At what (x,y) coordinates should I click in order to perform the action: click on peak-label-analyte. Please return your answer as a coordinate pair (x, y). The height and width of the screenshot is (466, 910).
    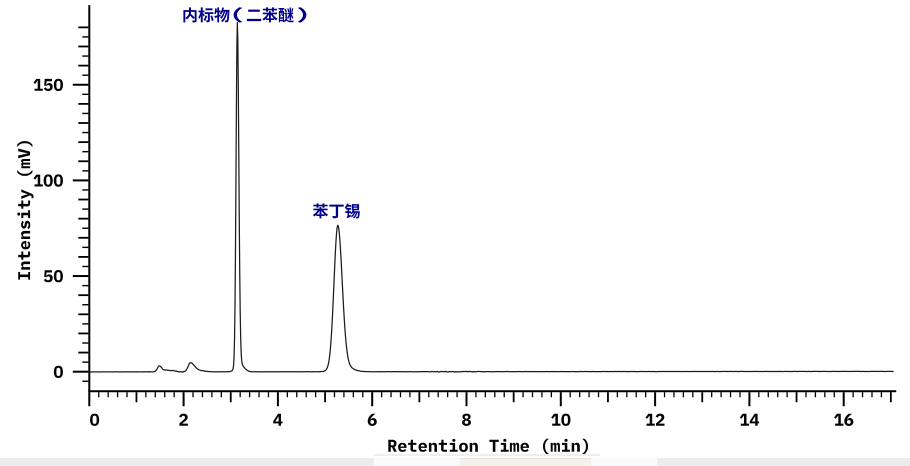
    Looking at the image, I should click on (336, 211).